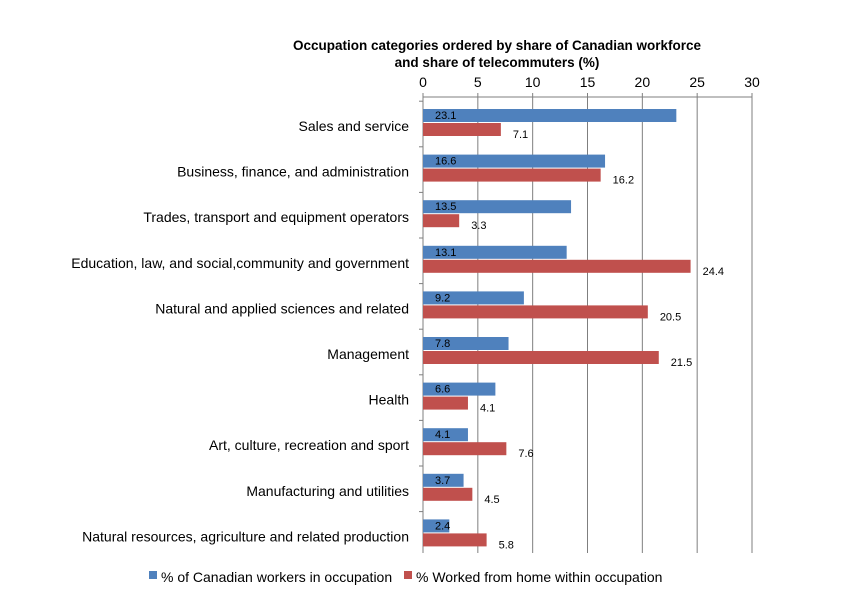 This screenshot has height=598, width=843. Describe the element at coordinates (491, 500) in the screenshot. I see `data-label-telecommuter-share: 4.5` at that location.